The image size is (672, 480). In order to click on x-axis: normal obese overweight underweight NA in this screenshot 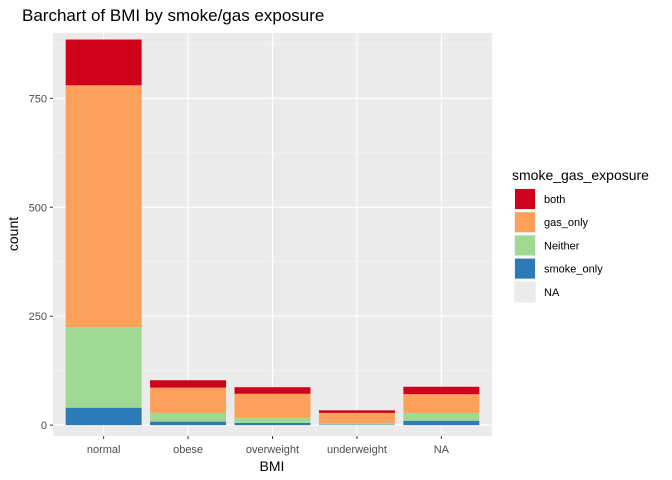, I will do `click(268, 446)`.